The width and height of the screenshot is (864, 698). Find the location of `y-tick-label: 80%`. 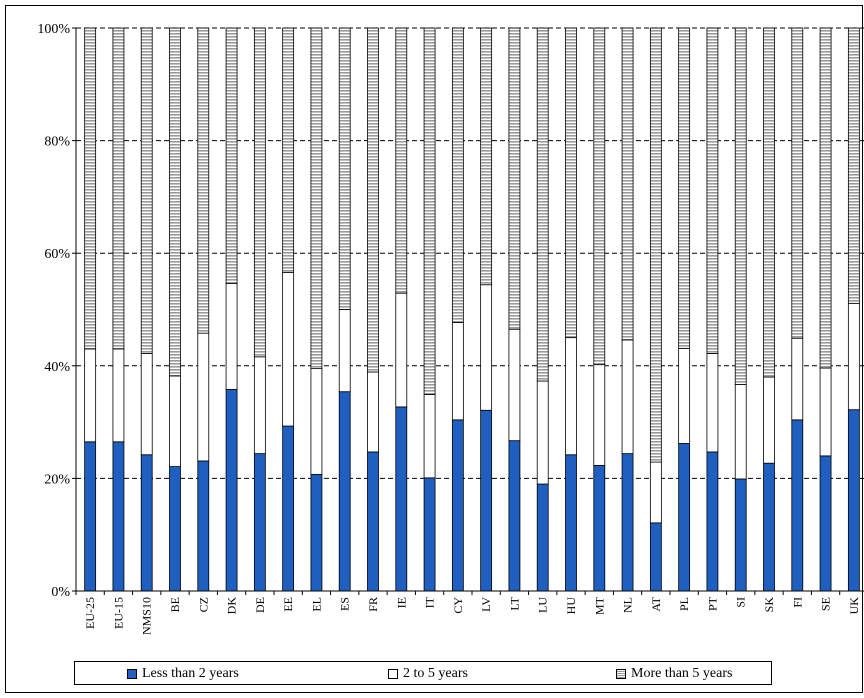

y-tick-label: 80% is located at coordinates (57, 142).